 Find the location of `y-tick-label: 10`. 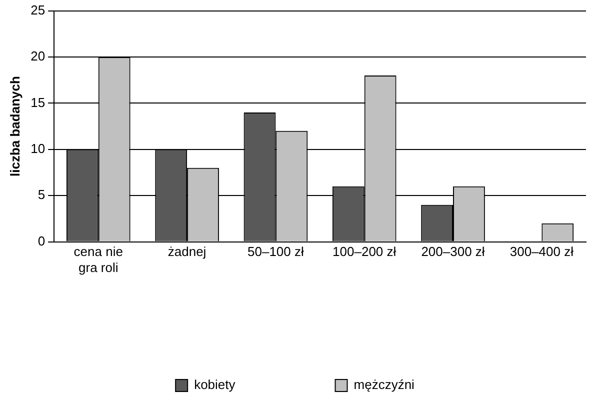

y-tick-label: 10 is located at coordinates (38, 148).